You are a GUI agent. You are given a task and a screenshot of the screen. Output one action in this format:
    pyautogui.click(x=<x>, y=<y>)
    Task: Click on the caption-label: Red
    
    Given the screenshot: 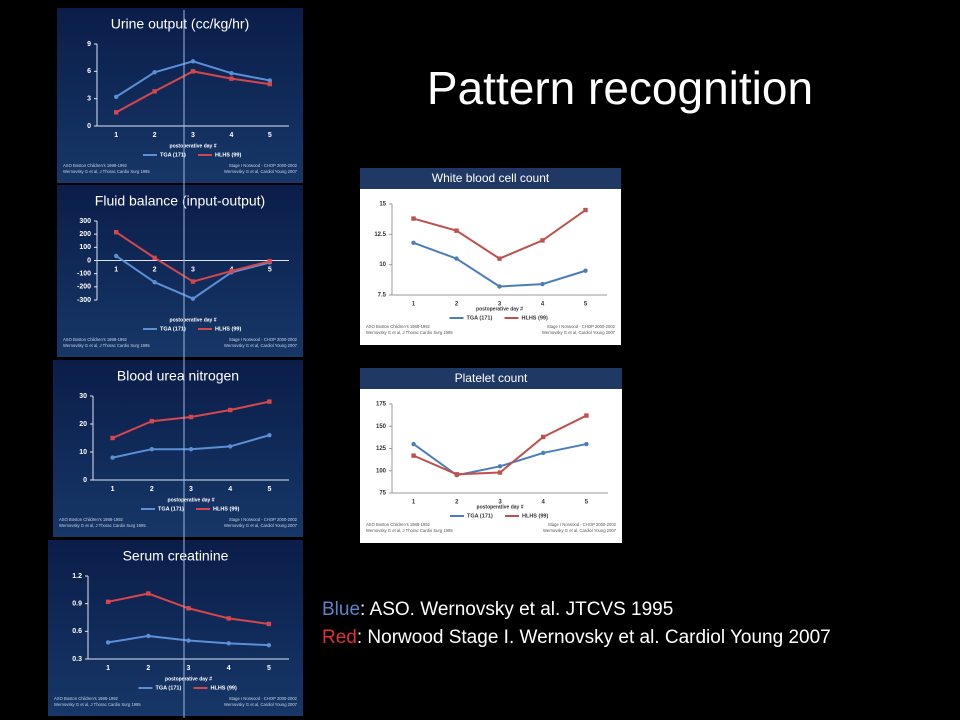 What is the action you would take?
    pyautogui.click(x=339, y=637)
    